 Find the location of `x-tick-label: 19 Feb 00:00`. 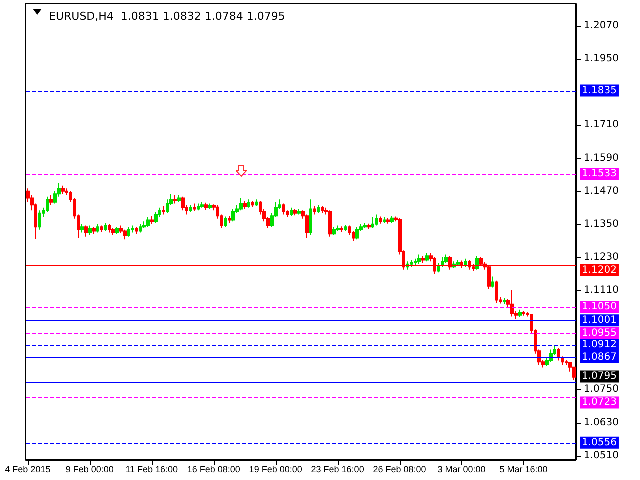

x-tick-label: 19 Feb 00:00 is located at coordinates (275, 469).